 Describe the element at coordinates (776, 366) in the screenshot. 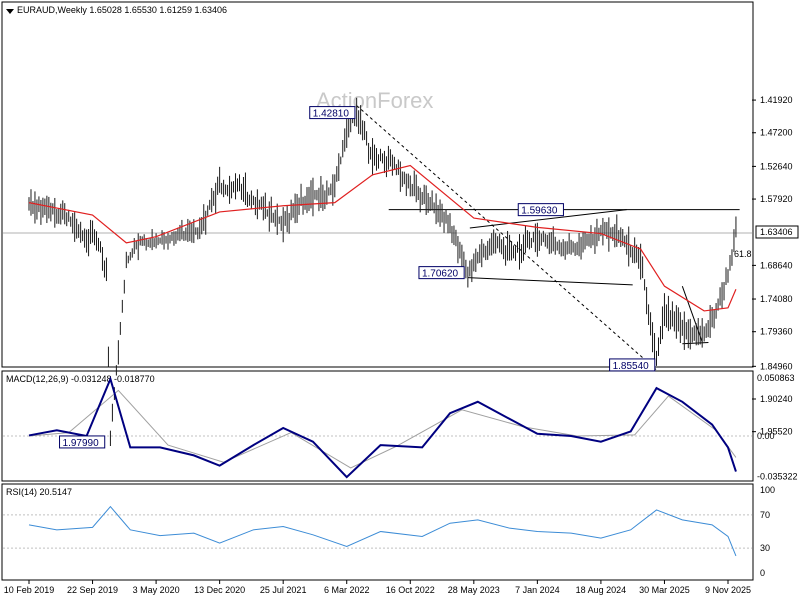

I see `price-tick-label: 1.84960` at that location.